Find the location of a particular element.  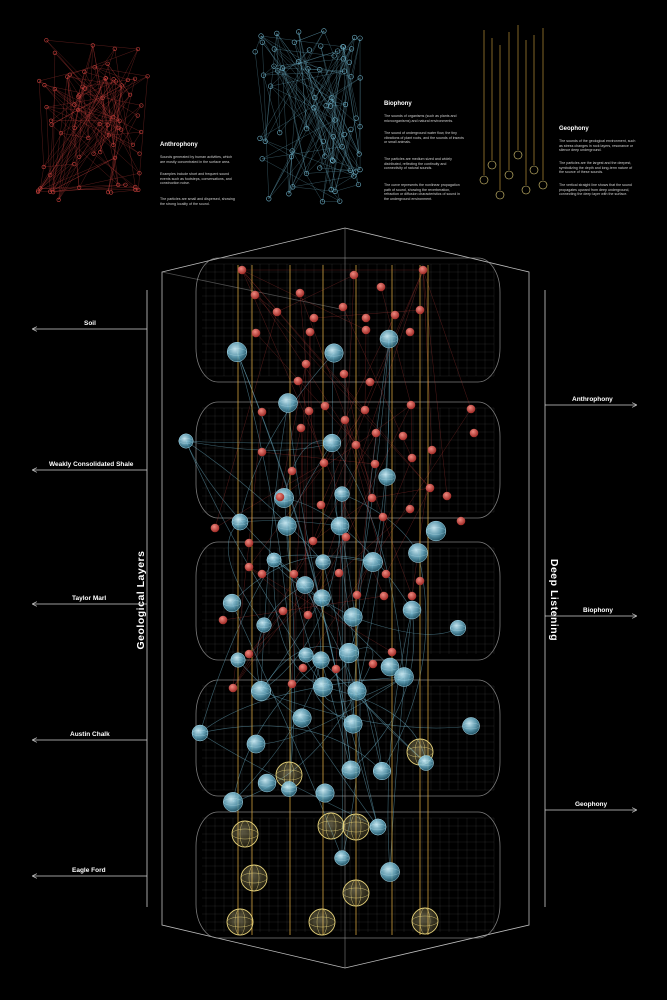

left-axis is located at coordinates (90, 598).